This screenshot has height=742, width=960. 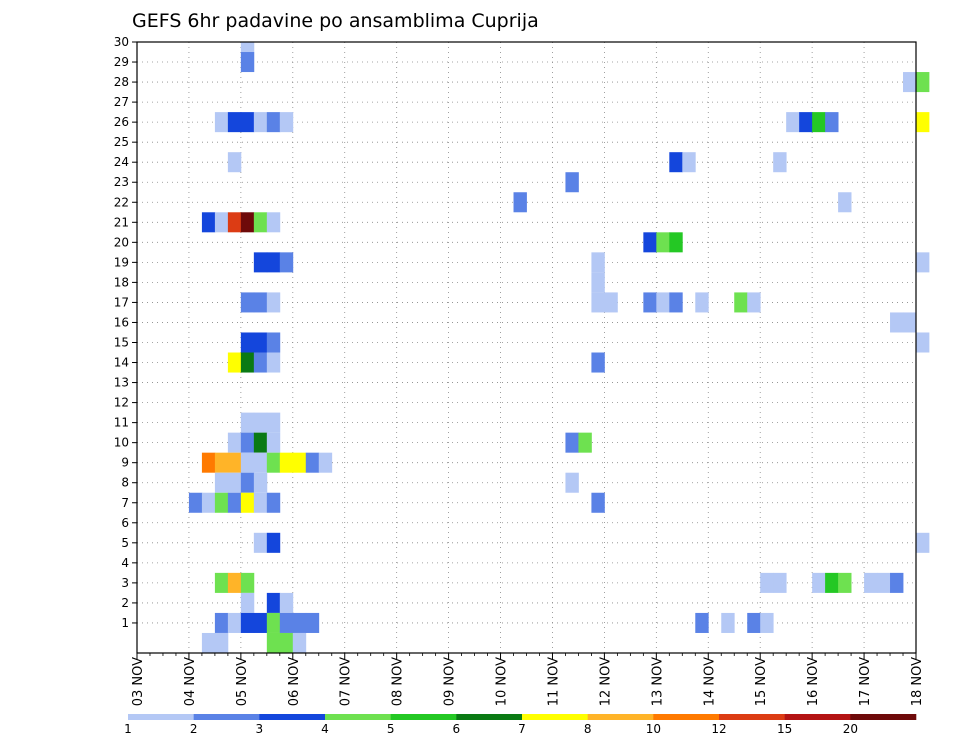 I want to click on y-tick-label: 10, so click(x=121, y=443).